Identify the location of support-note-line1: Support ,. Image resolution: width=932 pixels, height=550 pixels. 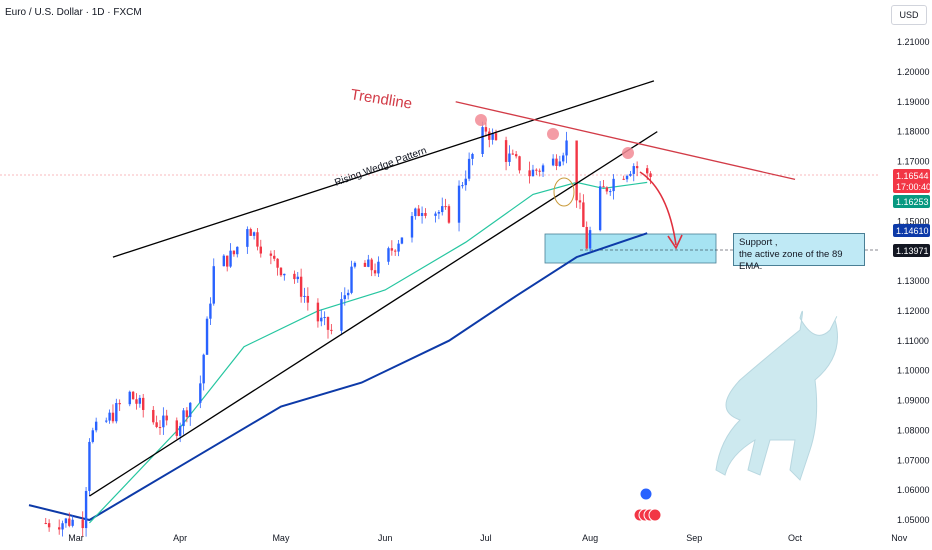
(758, 242).